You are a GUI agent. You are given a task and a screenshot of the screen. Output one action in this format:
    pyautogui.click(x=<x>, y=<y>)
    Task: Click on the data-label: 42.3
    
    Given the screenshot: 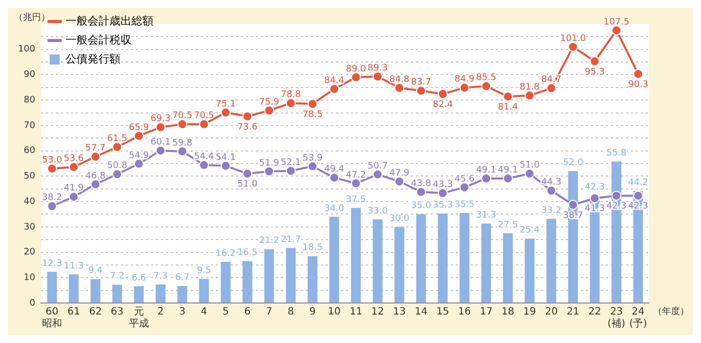 What is the action you would take?
    pyautogui.click(x=594, y=187)
    